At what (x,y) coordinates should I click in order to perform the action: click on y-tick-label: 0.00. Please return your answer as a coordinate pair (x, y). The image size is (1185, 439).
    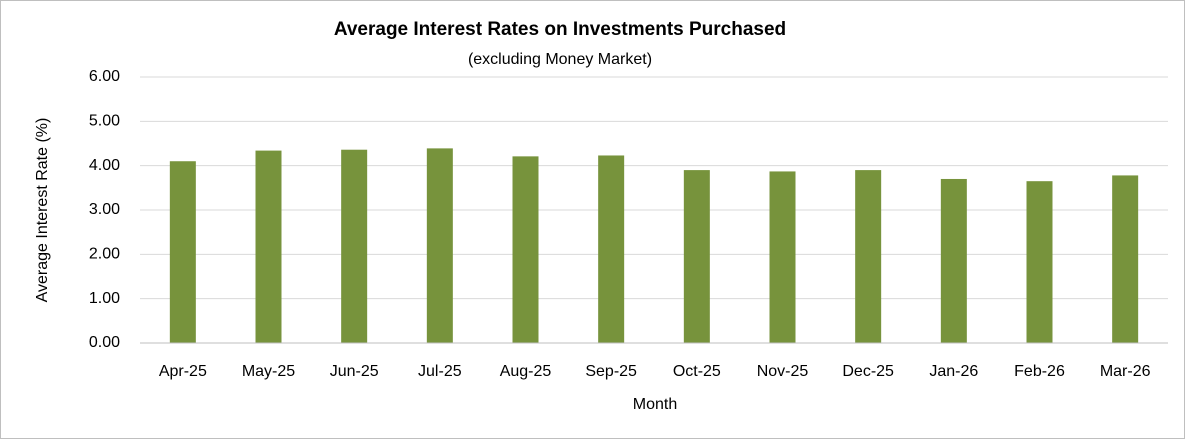
    Looking at the image, I should click on (104, 342).